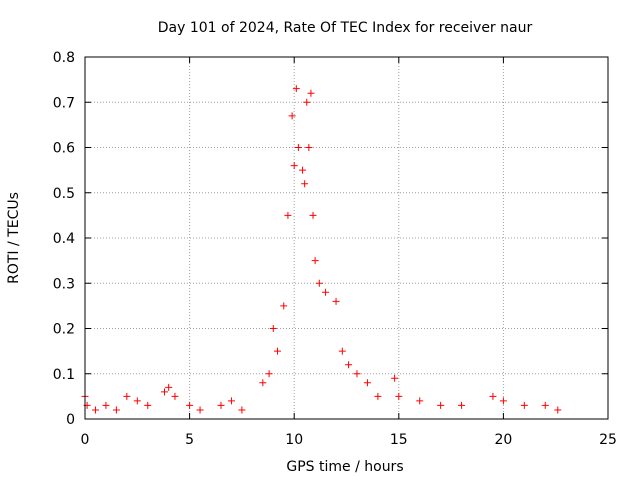 The width and height of the screenshot is (640, 484). What do you see at coordinates (85, 440) in the screenshot?
I see `x-tick-label: 0` at bounding box center [85, 440].